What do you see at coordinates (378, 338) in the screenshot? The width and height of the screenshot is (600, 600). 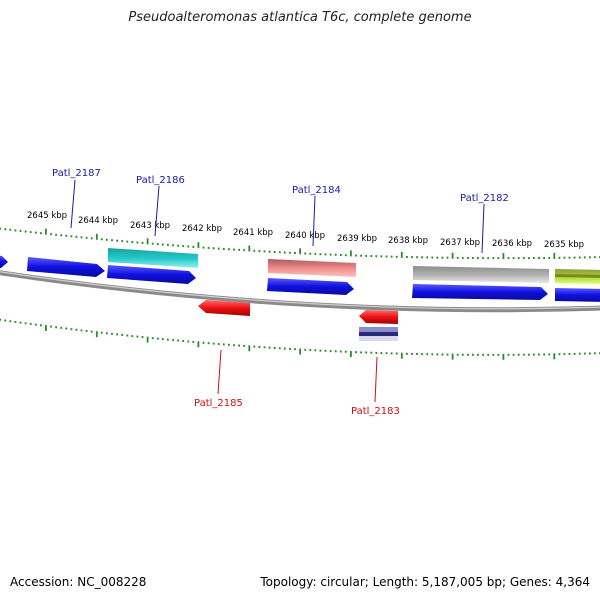 I see `feature-navy-bottom` at bounding box center [378, 338].